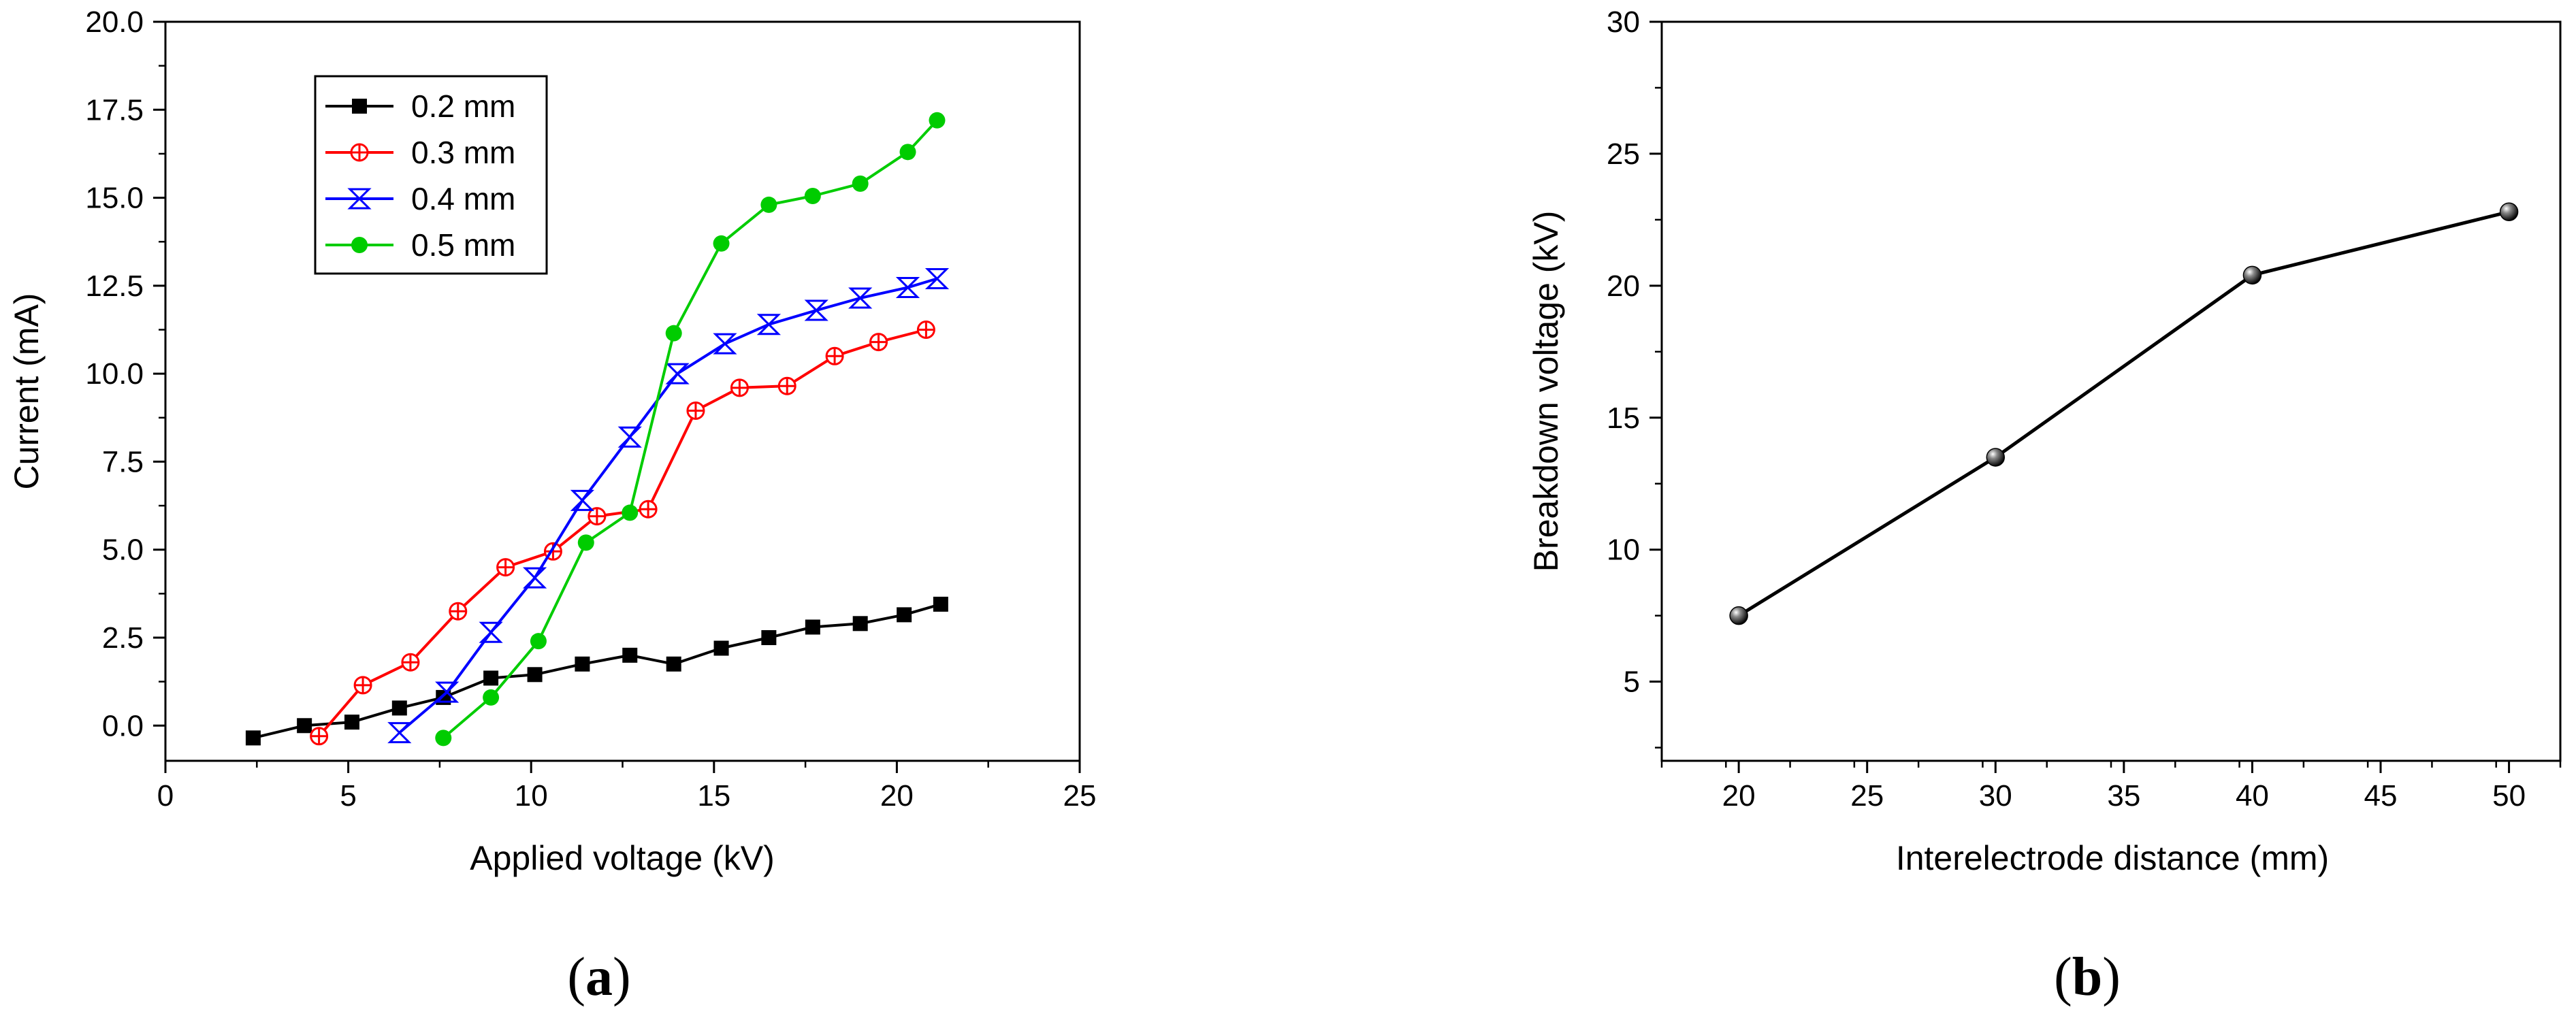 The height and width of the screenshot is (1016, 2576). Describe the element at coordinates (1624, 154) in the screenshot. I see `chart-b-y-tick-label: 25` at that location.